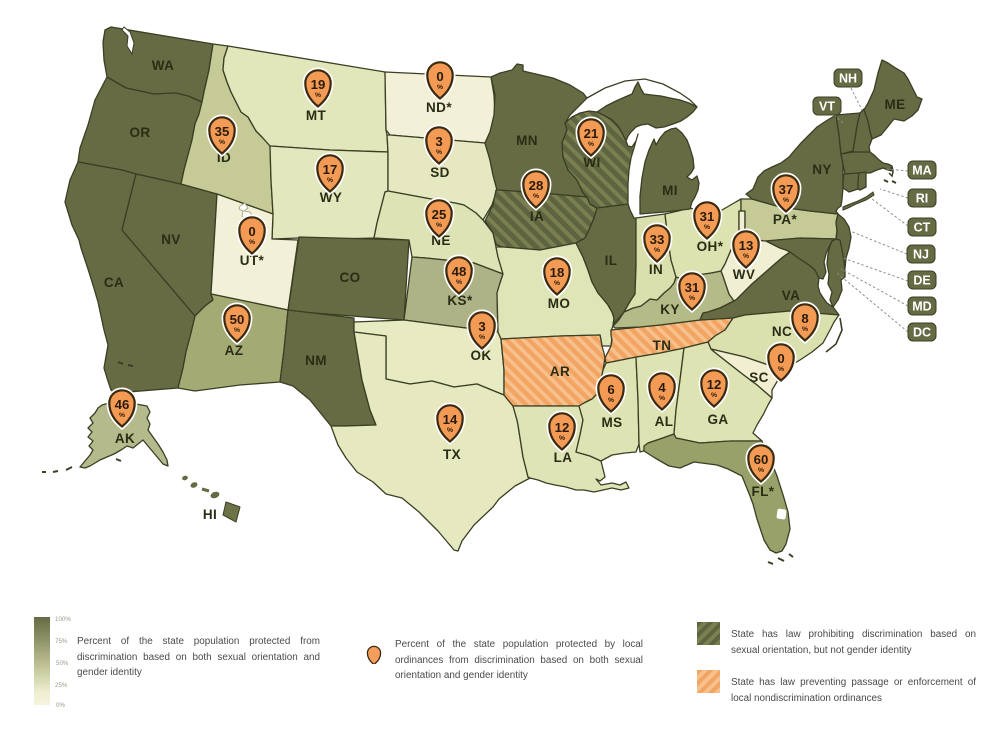 Image resolution: width=1000 pixels, height=755 pixels. What do you see at coordinates (717, 419) in the screenshot?
I see `svg-text: GA` at bounding box center [717, 419].